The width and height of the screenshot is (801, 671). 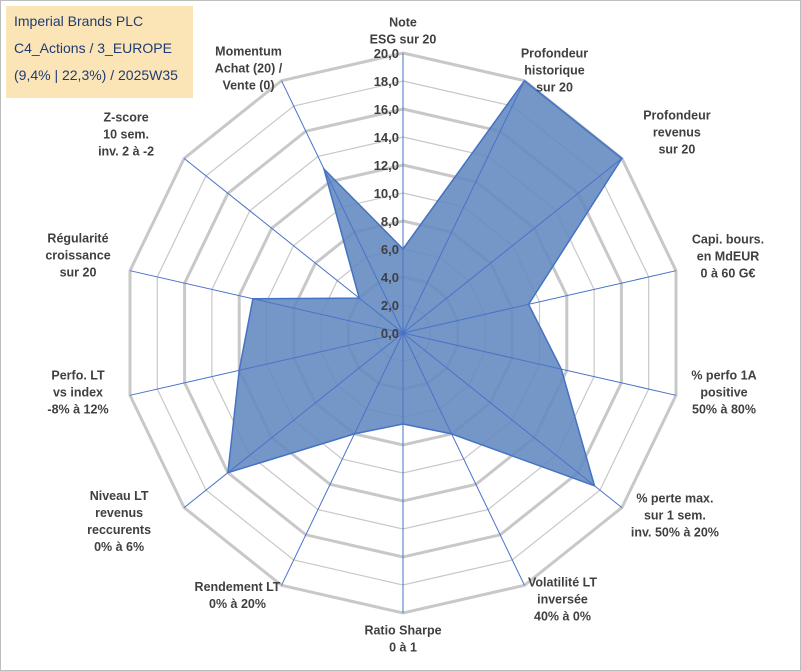 What do you see at coordinates (126, 117) in the screenshot?
I see `axis-label: Z-score` at bounding box center [126, 117].